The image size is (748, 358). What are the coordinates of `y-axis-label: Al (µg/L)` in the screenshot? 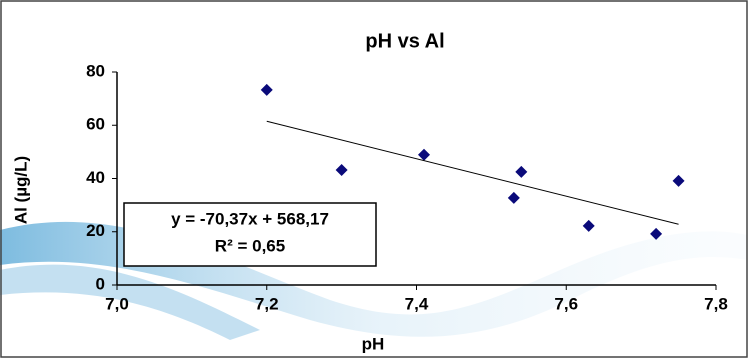 It's located at (20, 190).